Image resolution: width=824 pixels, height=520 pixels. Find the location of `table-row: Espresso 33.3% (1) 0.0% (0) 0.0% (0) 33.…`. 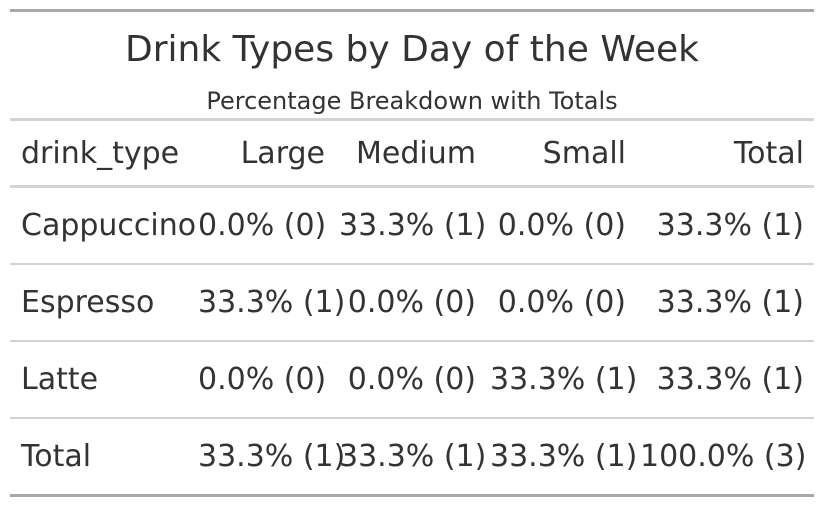

table-row: Espresso 33.3% (1) 0.0% (0) 0.0% (0) 33.… is located at coordinates (412, 303).